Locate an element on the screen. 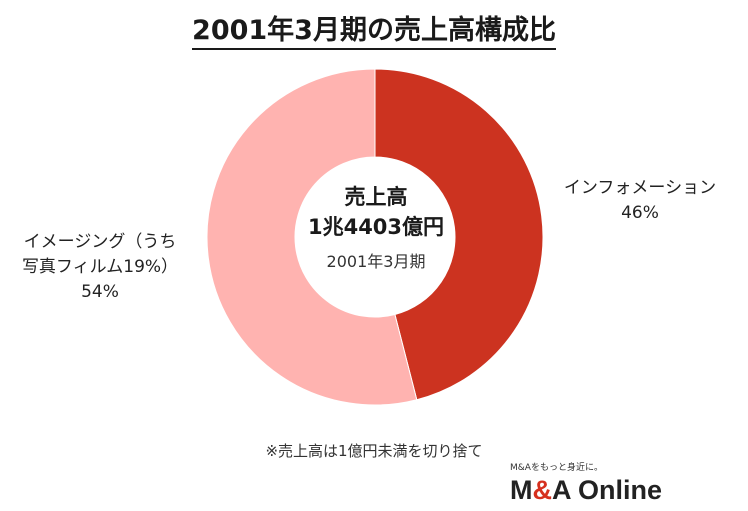 The width and height of the screenshot is (748, 511). logo-tagline: M&Aをもっと身近に。 is located at coordinates (556, 468).